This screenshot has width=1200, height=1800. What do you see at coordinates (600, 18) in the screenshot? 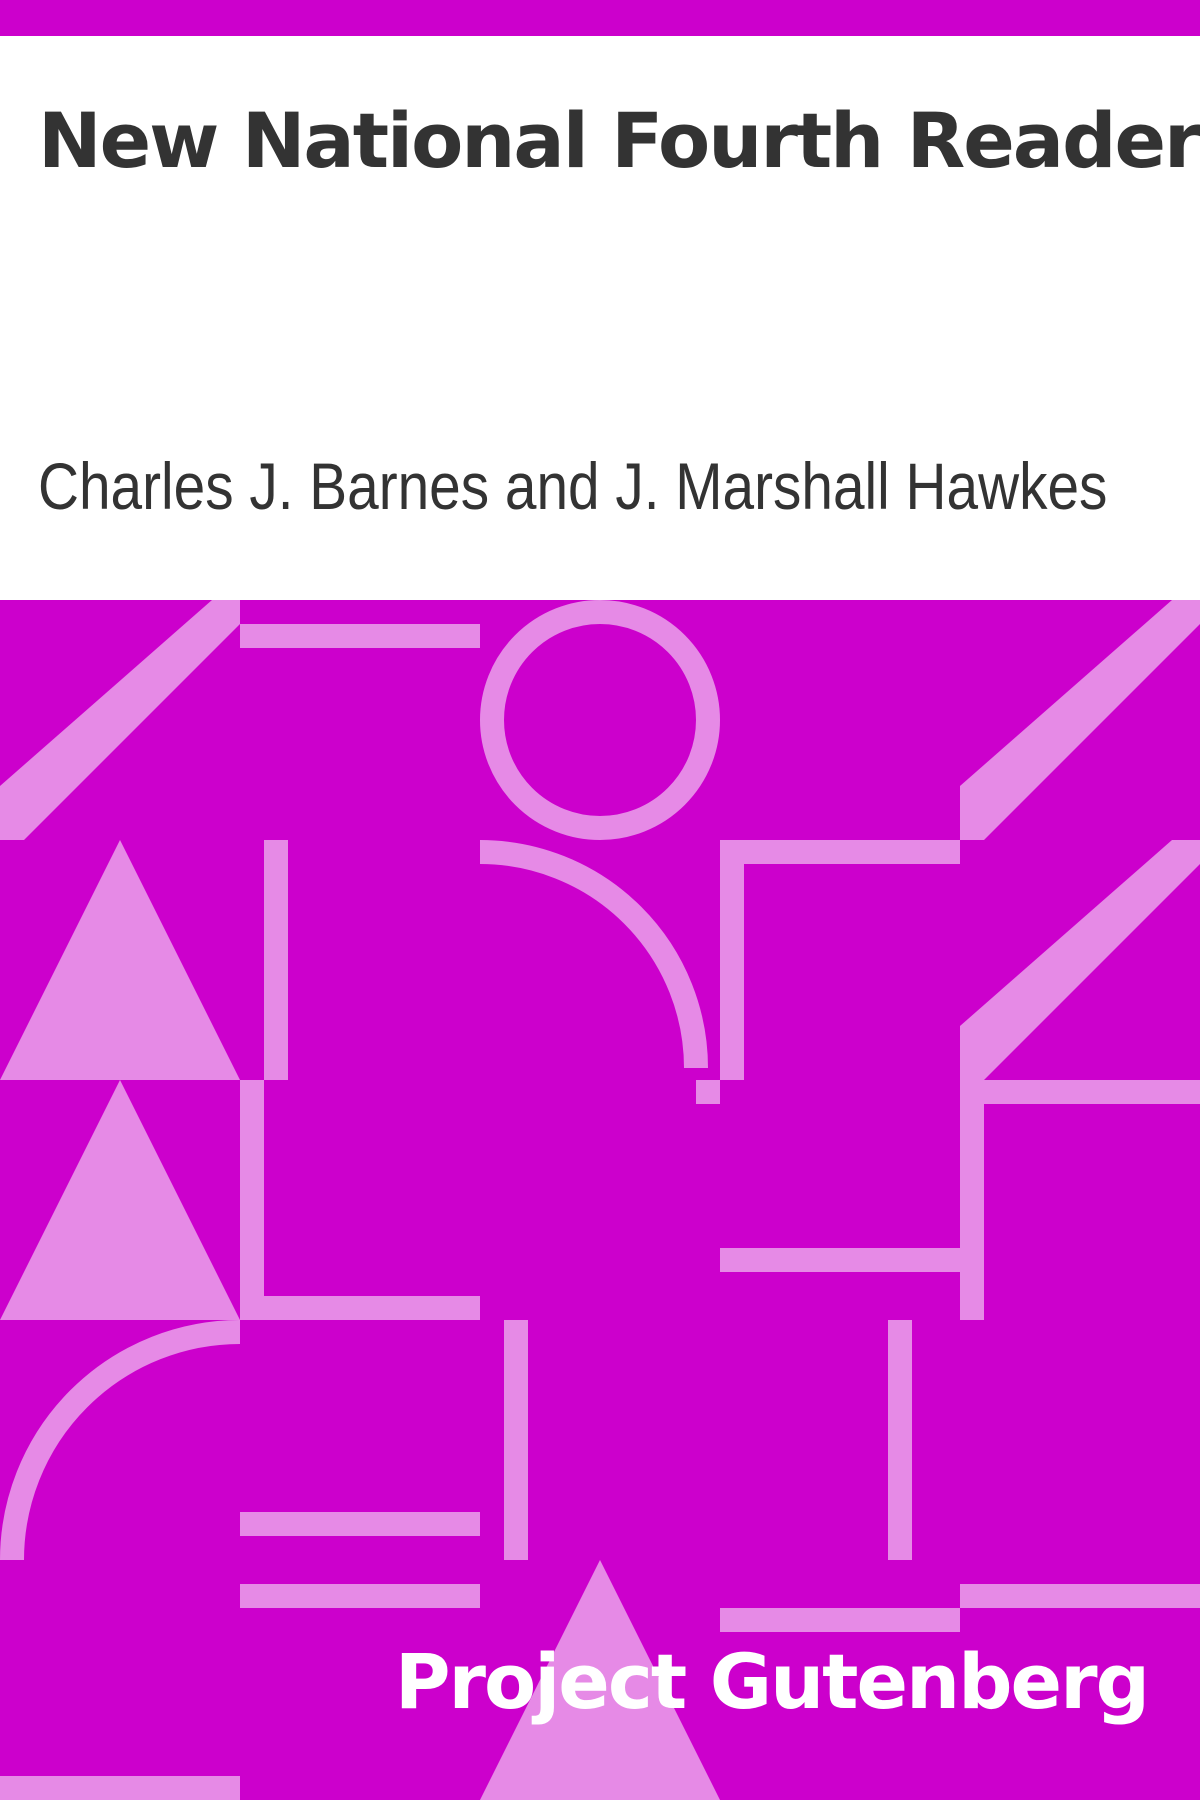
I see `top-color-bar` at bounding box center [600, 18].